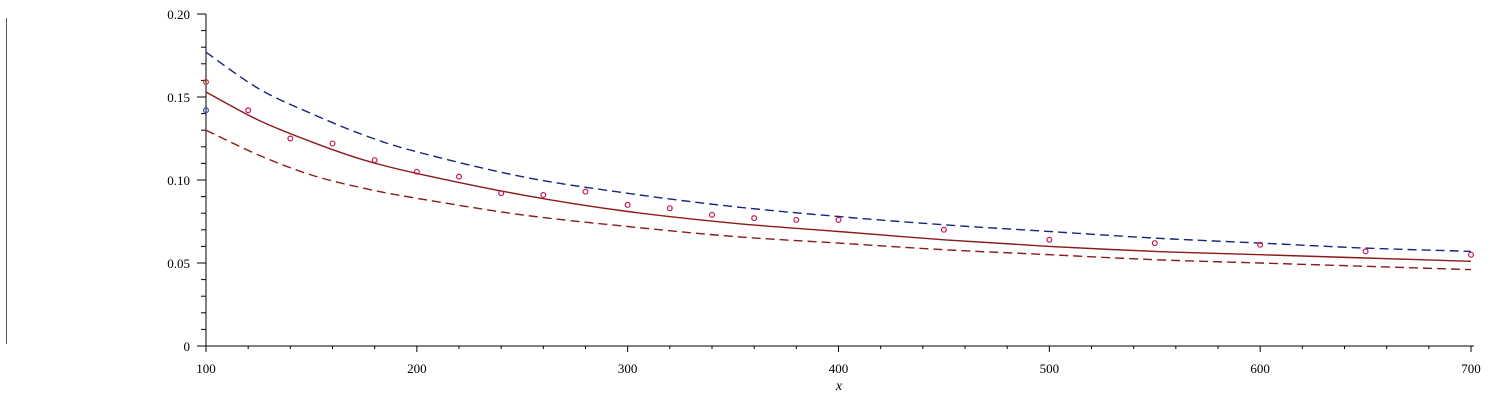 The height and width of the screenshot is (400, 1490). I want to click on y-tick-label: 0.05, so click(178, 263).